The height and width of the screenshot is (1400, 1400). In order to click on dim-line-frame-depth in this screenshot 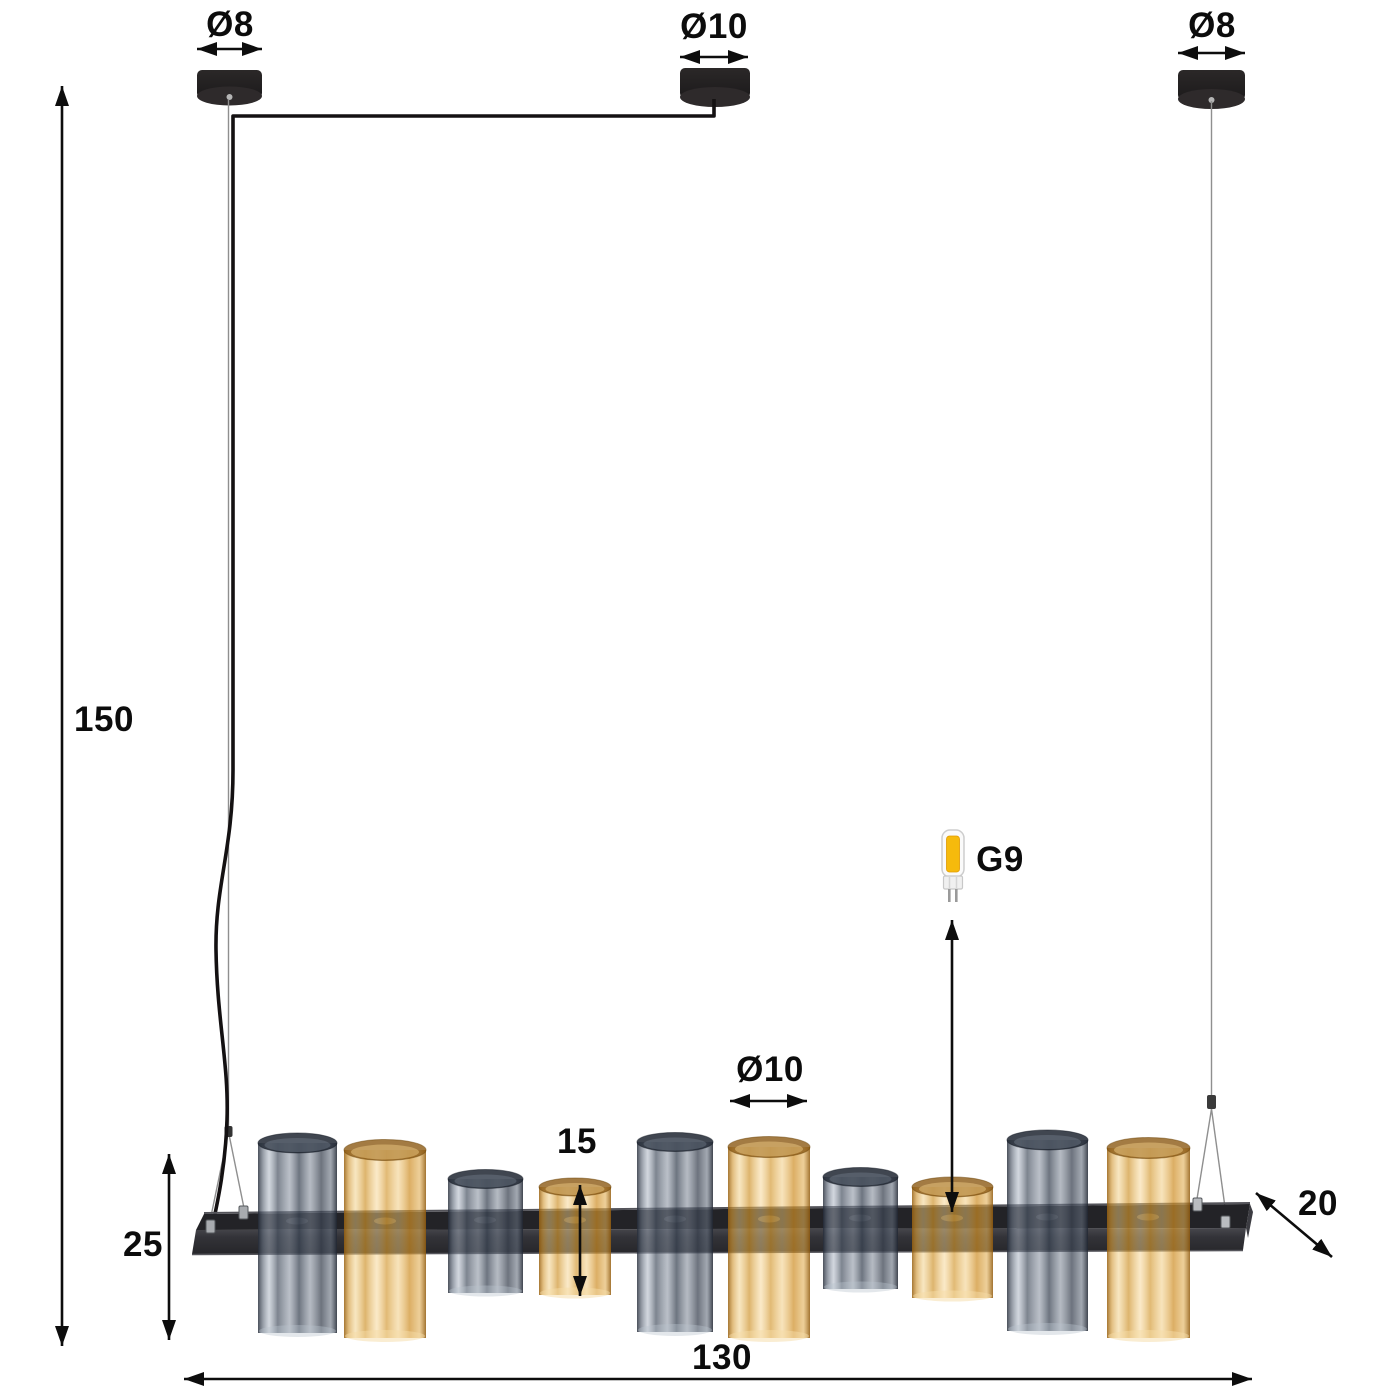, I will do `click(1294, 1225)`.